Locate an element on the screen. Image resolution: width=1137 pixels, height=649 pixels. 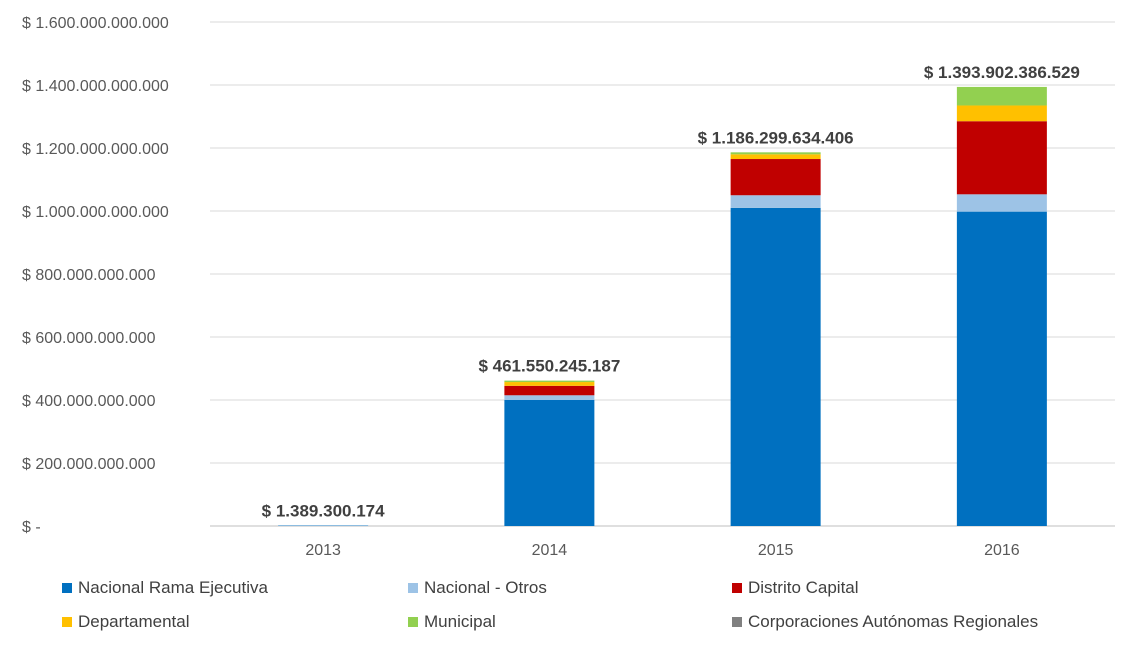
x-tick-label: 2016 is located at coordinates (1002, 550).